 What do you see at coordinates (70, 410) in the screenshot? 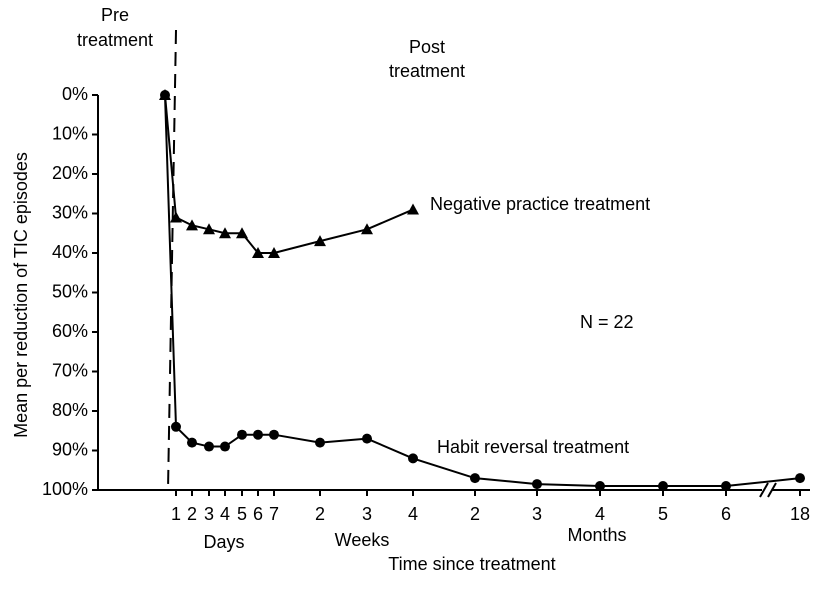
I see `y-tick-label: 80%` at bounding box center [70, 410].